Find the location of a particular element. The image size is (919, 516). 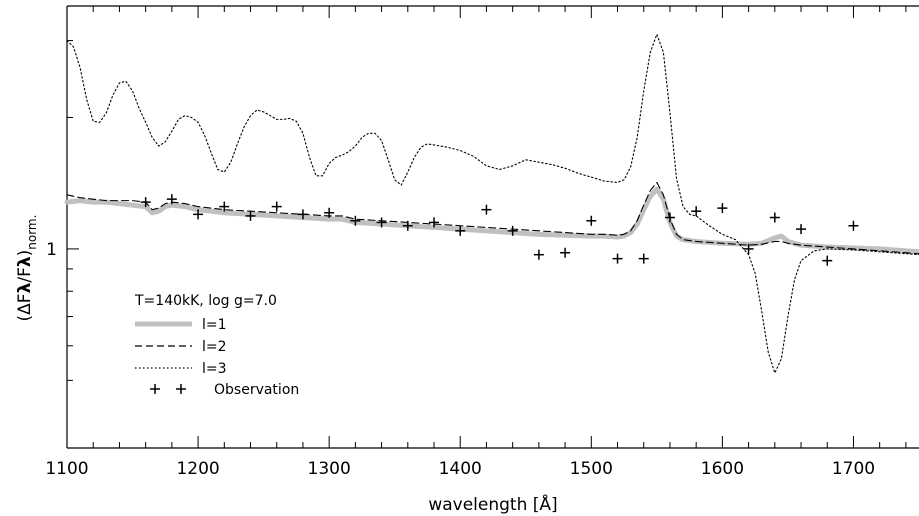

legend-label-l2: l=2 is located at coordinates (214, 347).